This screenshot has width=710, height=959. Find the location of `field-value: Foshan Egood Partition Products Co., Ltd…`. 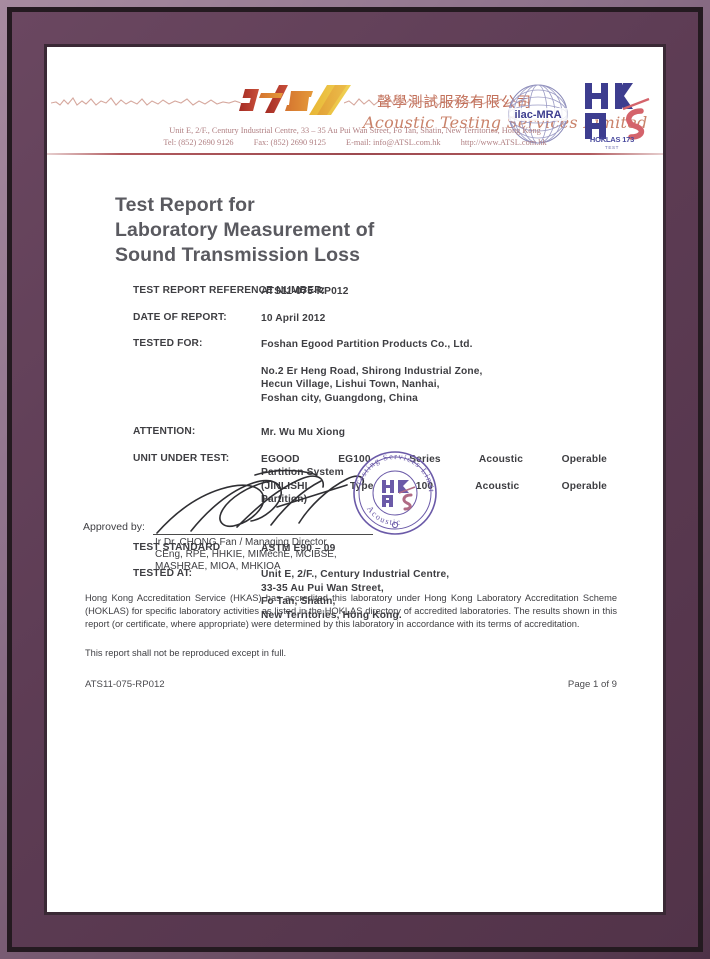

field-value: Foshan Egood Partition Products Co., Ltd… is located at coordinates (462, 371).